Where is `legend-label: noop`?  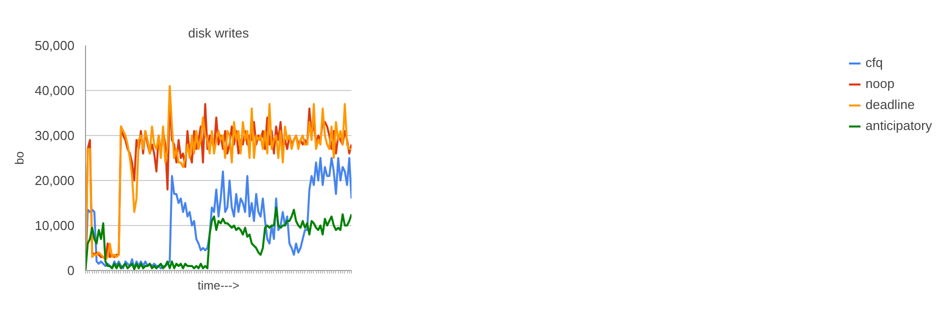 legend-label: noop is located at coordinates (880, 83).